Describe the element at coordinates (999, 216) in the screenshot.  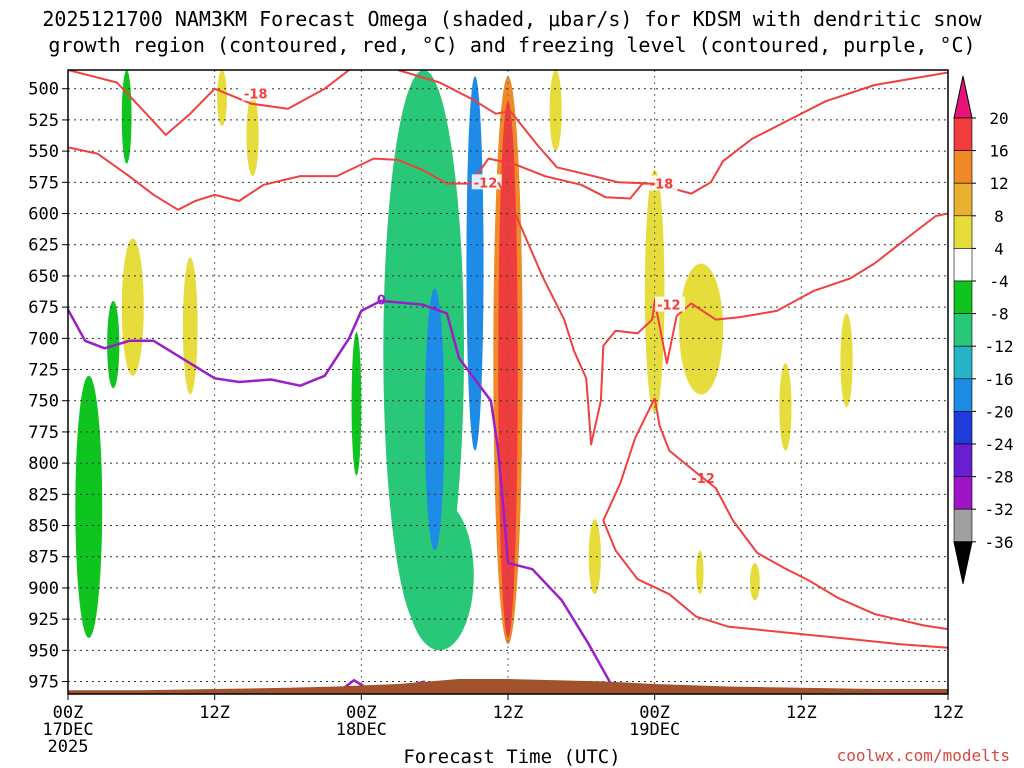
I see `colorbar-label: 8` at that location.